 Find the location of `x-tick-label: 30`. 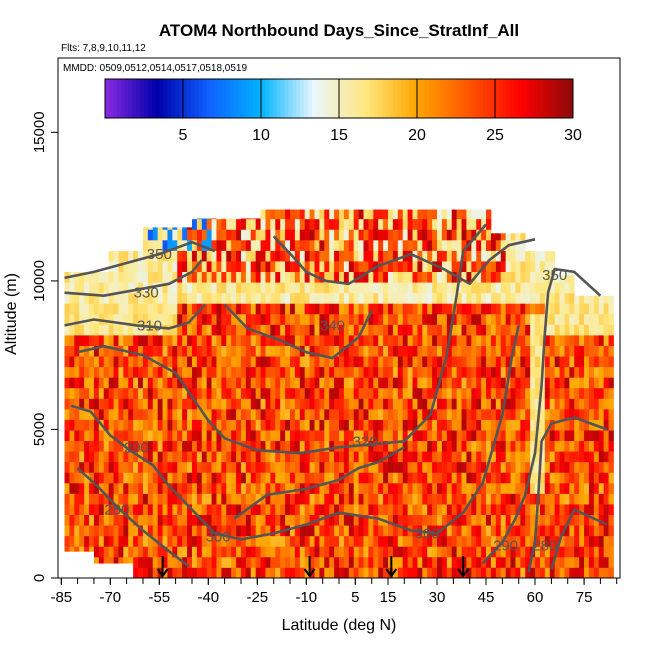

x-tick-label: 30 is located at coordinates (437, 597).